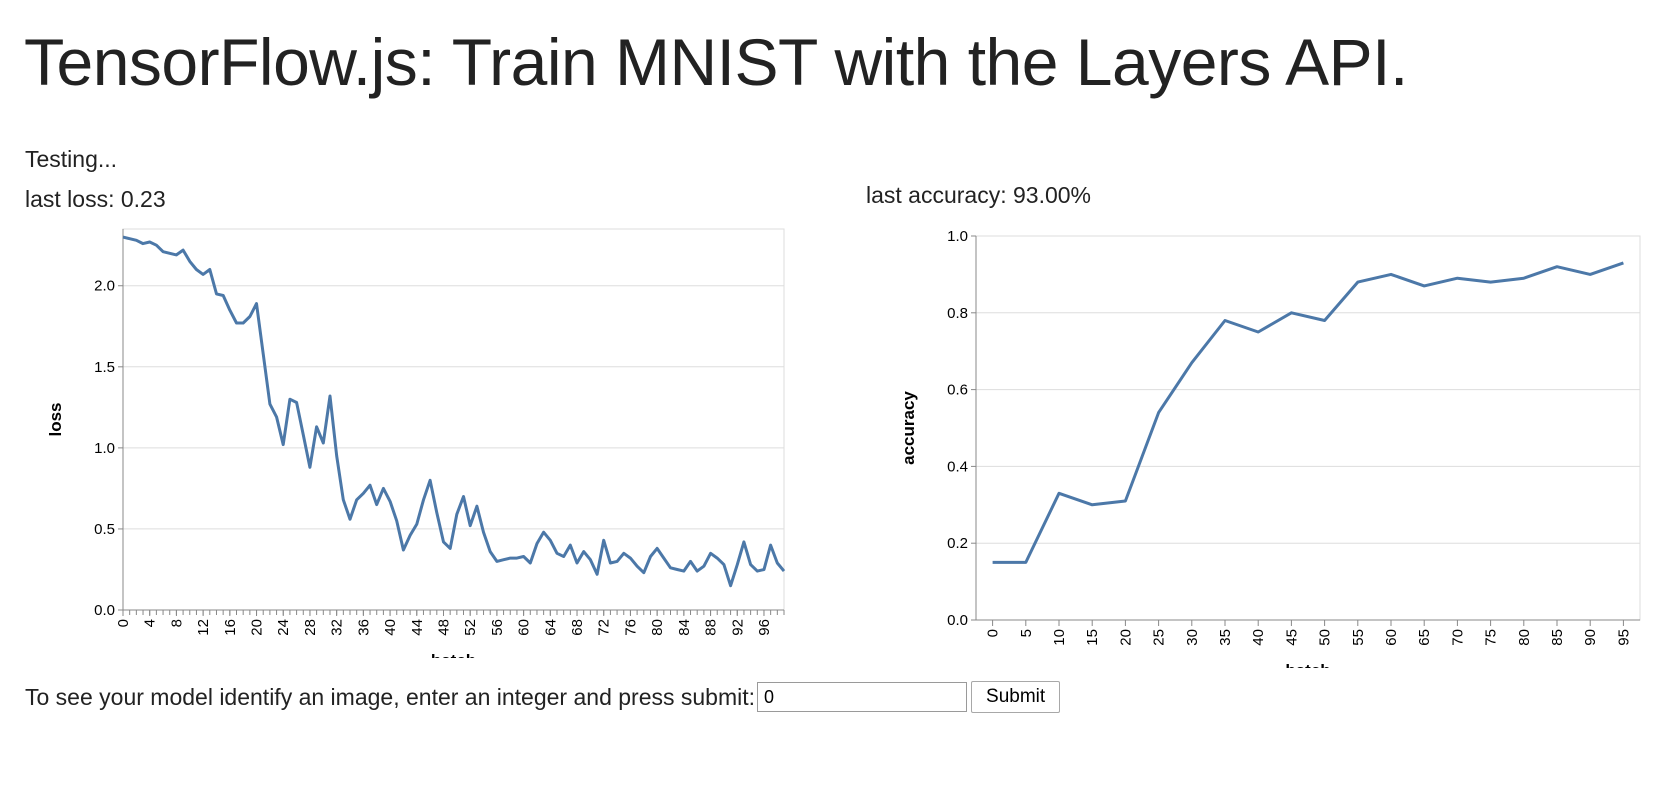 Image resolution: width=1662 pixels, height=796 pixels. I want to click on x-tick-label: 65, so click(1424, 637).